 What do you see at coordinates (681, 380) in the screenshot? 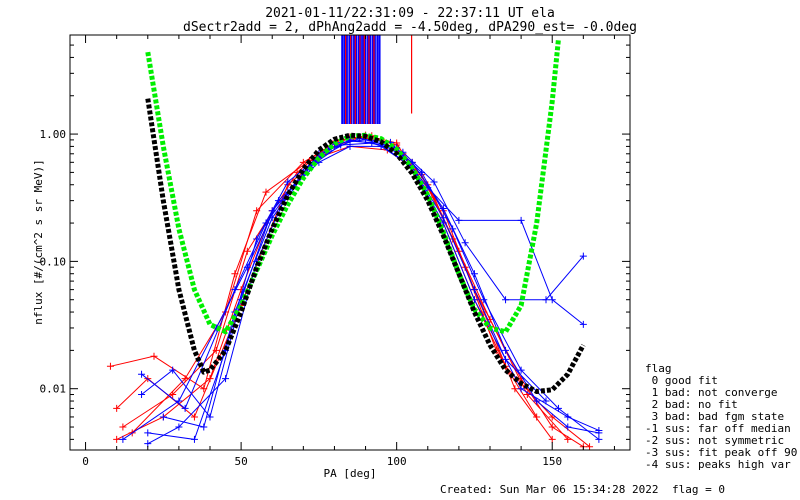
I see `legend-entry-0: 0 good fit` at bounding box center [681, 380].